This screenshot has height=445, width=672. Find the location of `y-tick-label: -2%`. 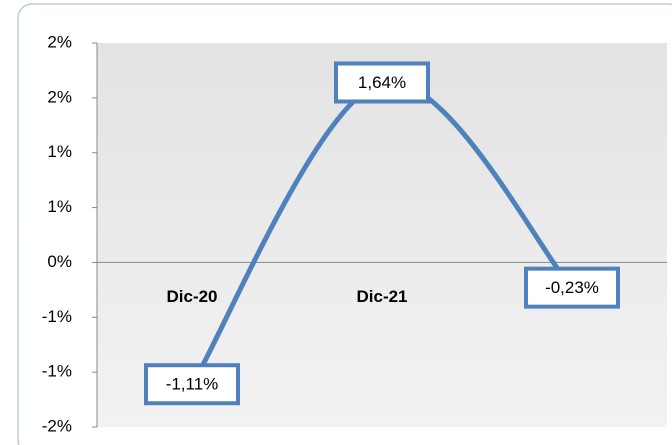

y-tick-label: -2% is located at coordinates (57, 425).